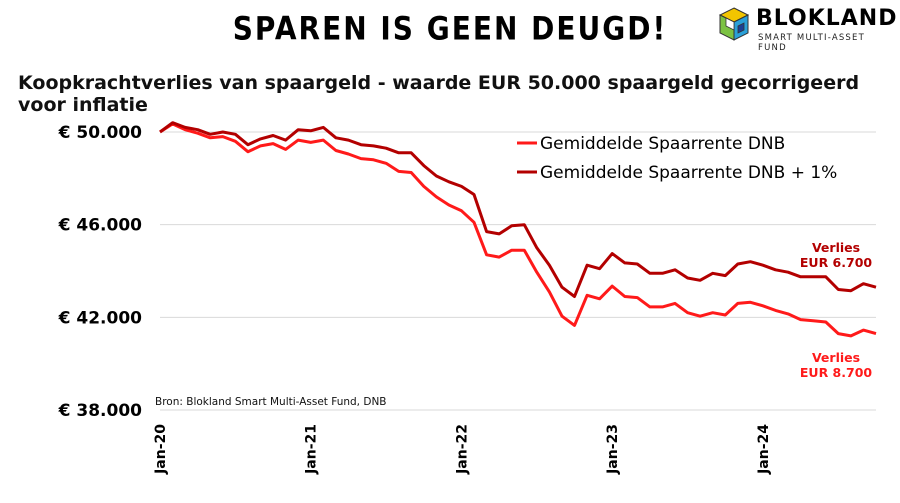 Image resolution: width=900 pixels, height=503 pixels. Describe the element at coordinates (100, 133) in the screenshot. I see `y-tick-label: € 50.000` at that location.